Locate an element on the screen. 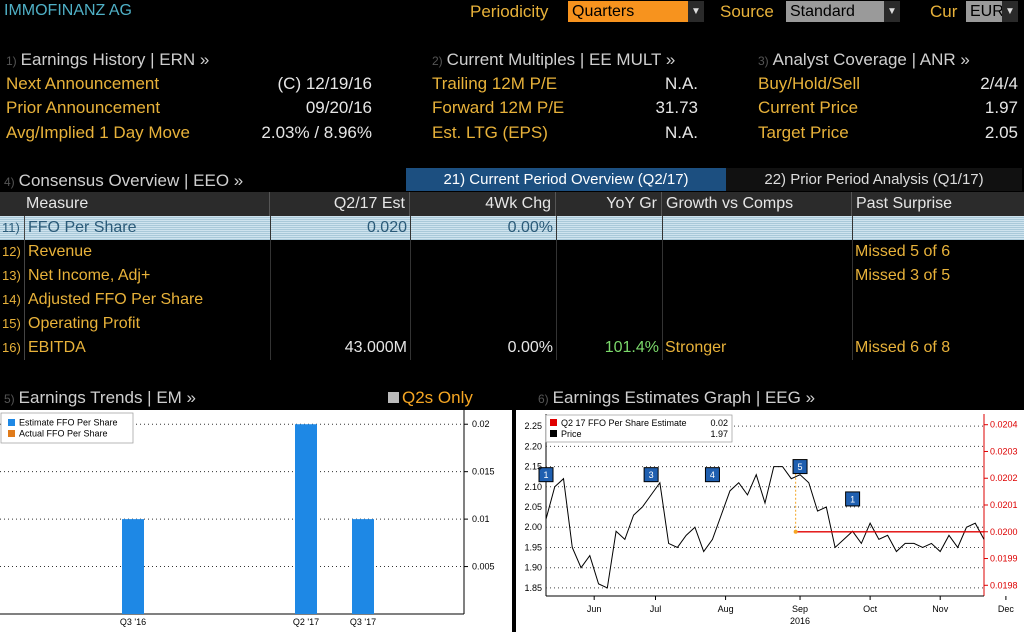 The image size is (1024, 632). cell-surprise: Missed 6 of 8 is located at coordinates (903, 347).